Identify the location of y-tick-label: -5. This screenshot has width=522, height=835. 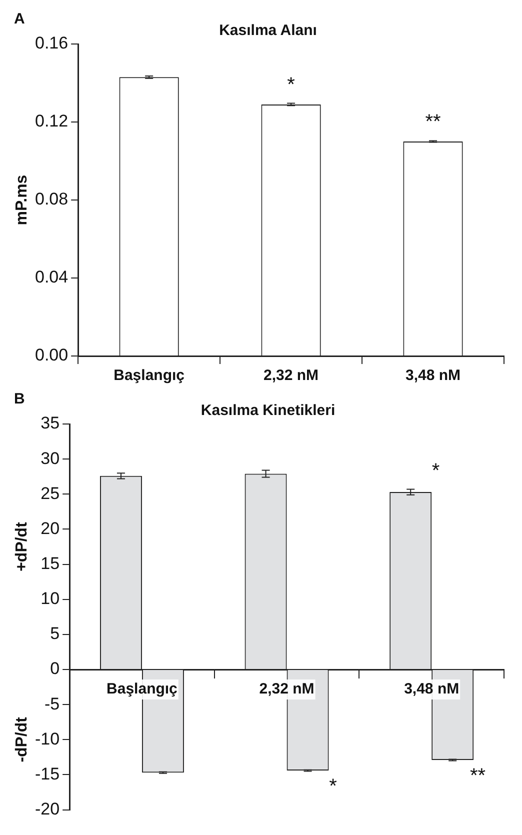
(52, 704).